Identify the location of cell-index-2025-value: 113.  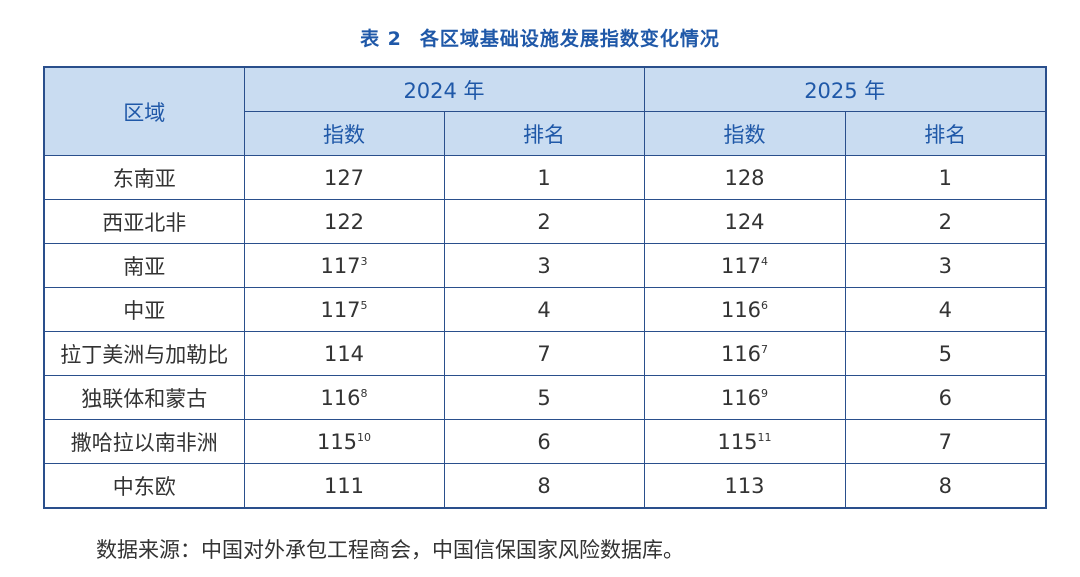
(744, 485).